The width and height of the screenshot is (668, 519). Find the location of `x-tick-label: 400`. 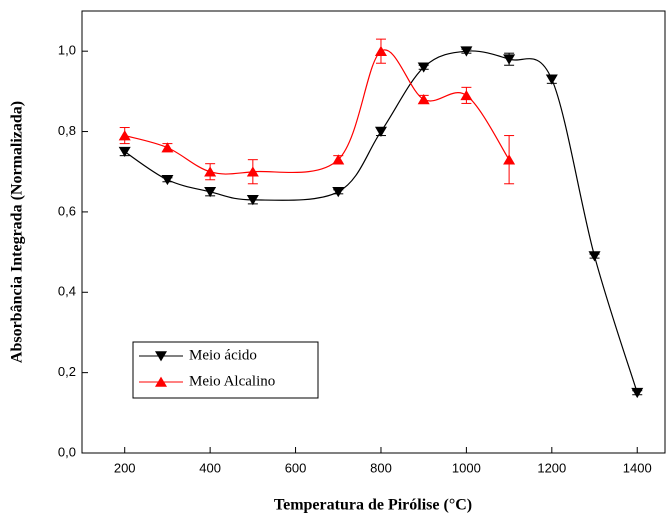

x-tick-label: 400 is located at coordinates (210, 467).